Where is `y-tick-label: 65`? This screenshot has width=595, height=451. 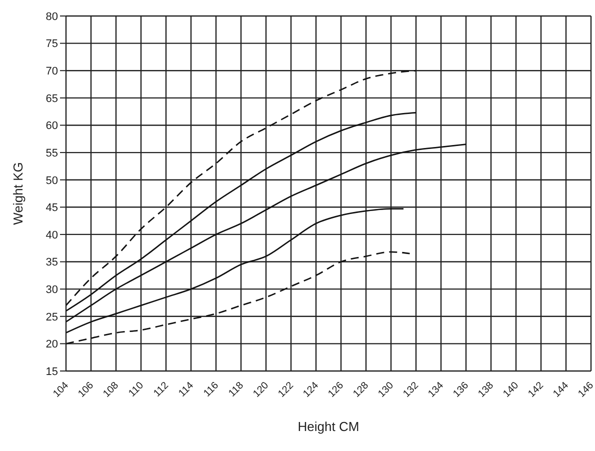
y-tick-label: 65 is located at coordinates (52, 98).